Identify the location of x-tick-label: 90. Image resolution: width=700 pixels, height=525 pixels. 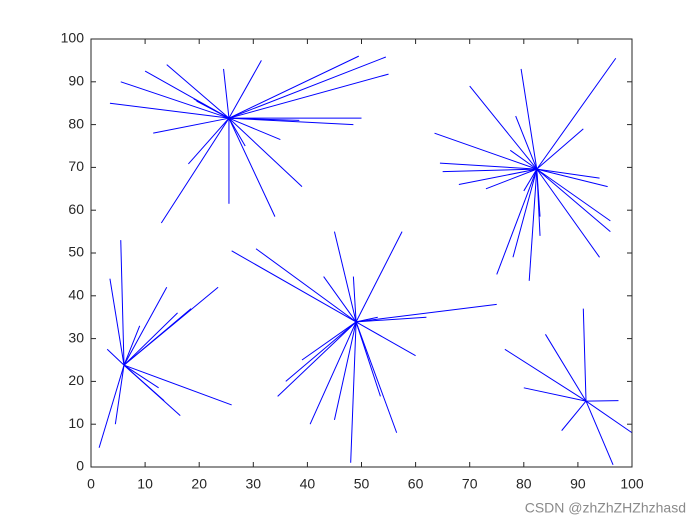
(578, 484).